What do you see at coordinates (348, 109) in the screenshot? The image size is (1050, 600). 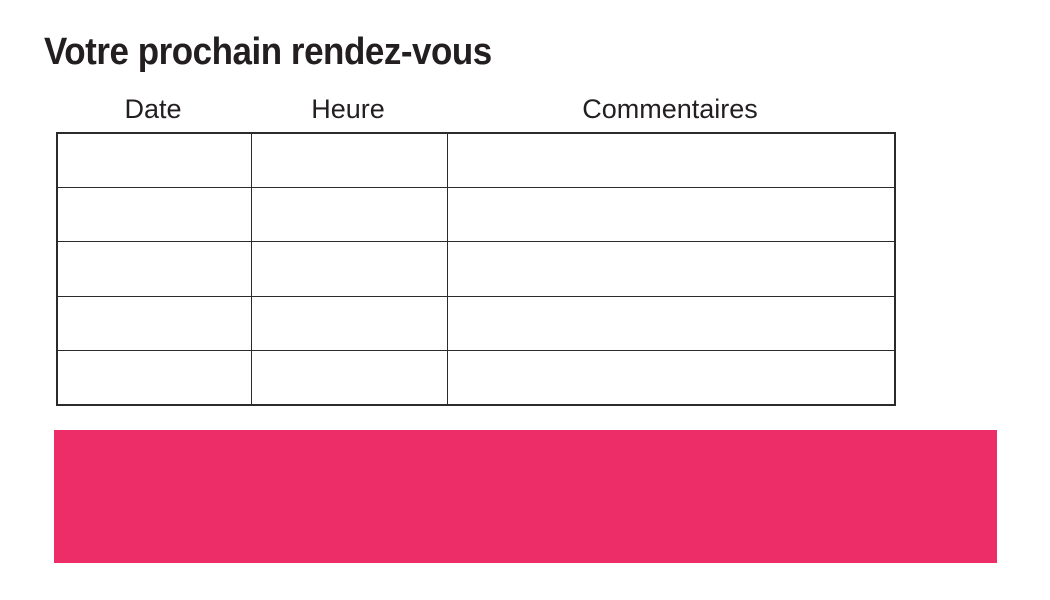 I see `column-header-heure: Heure` at bounding box center [348, 109].